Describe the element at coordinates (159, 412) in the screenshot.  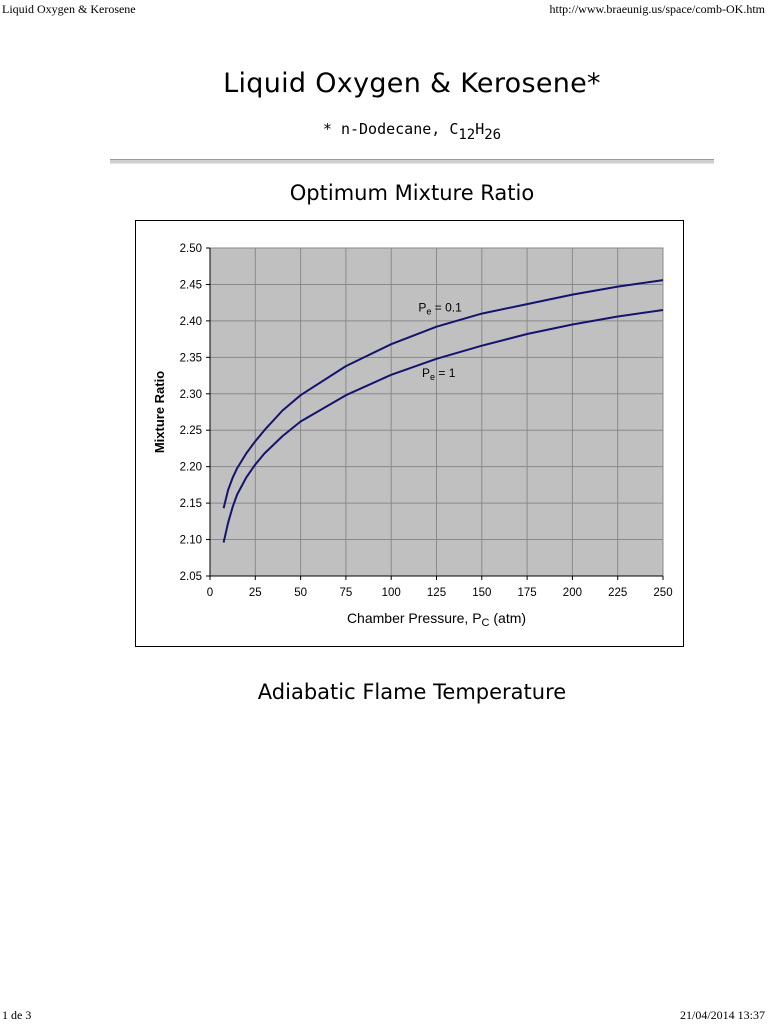
I see `y-axis-label: Mixture Ratio` at that location.